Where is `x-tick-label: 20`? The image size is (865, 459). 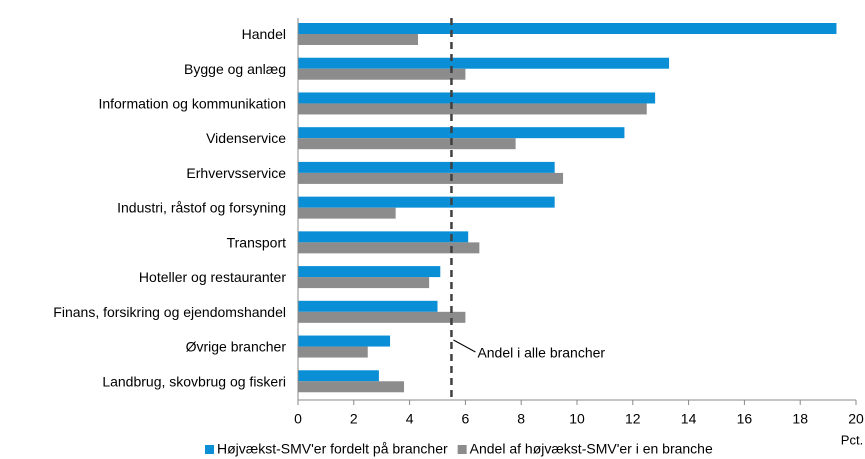 x-tick-label: 20 is located at coordinates (856, 419).